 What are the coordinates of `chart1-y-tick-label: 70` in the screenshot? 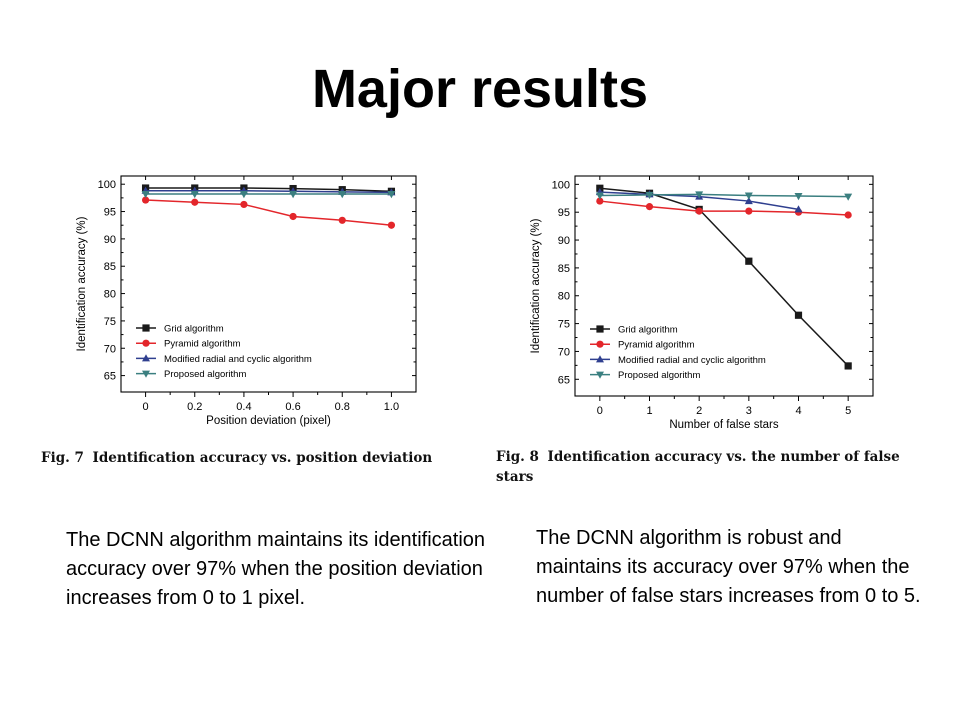 It's located at (110, 349).